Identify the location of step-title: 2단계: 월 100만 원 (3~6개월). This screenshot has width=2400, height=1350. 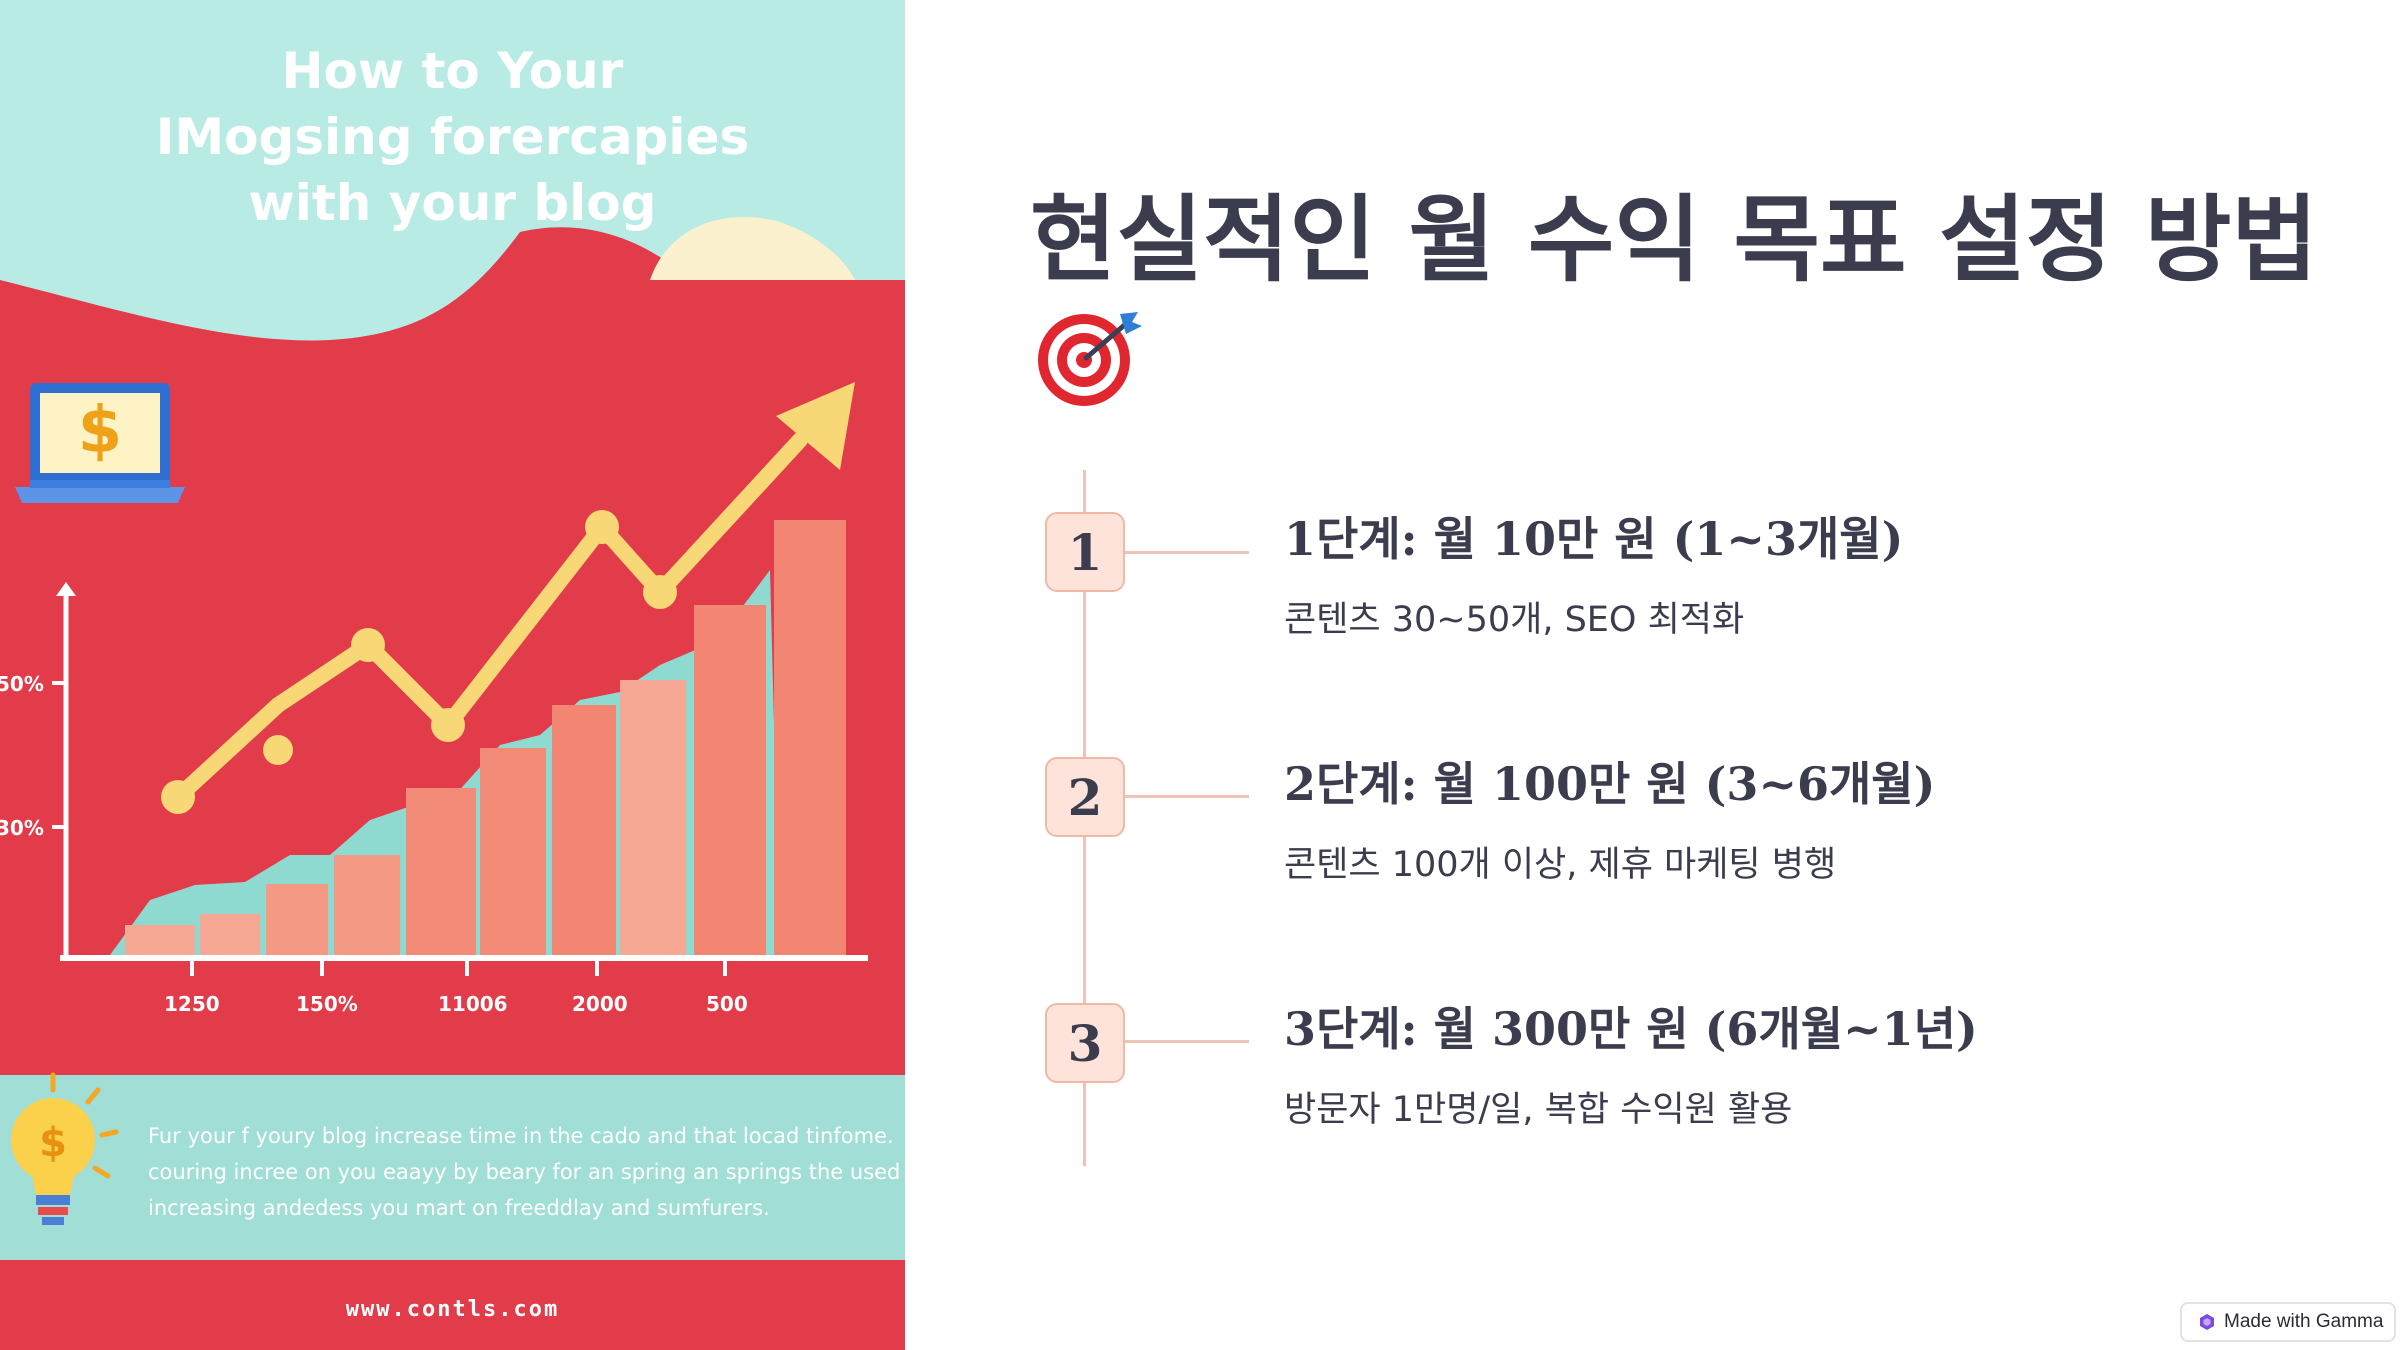
(1610, 784).